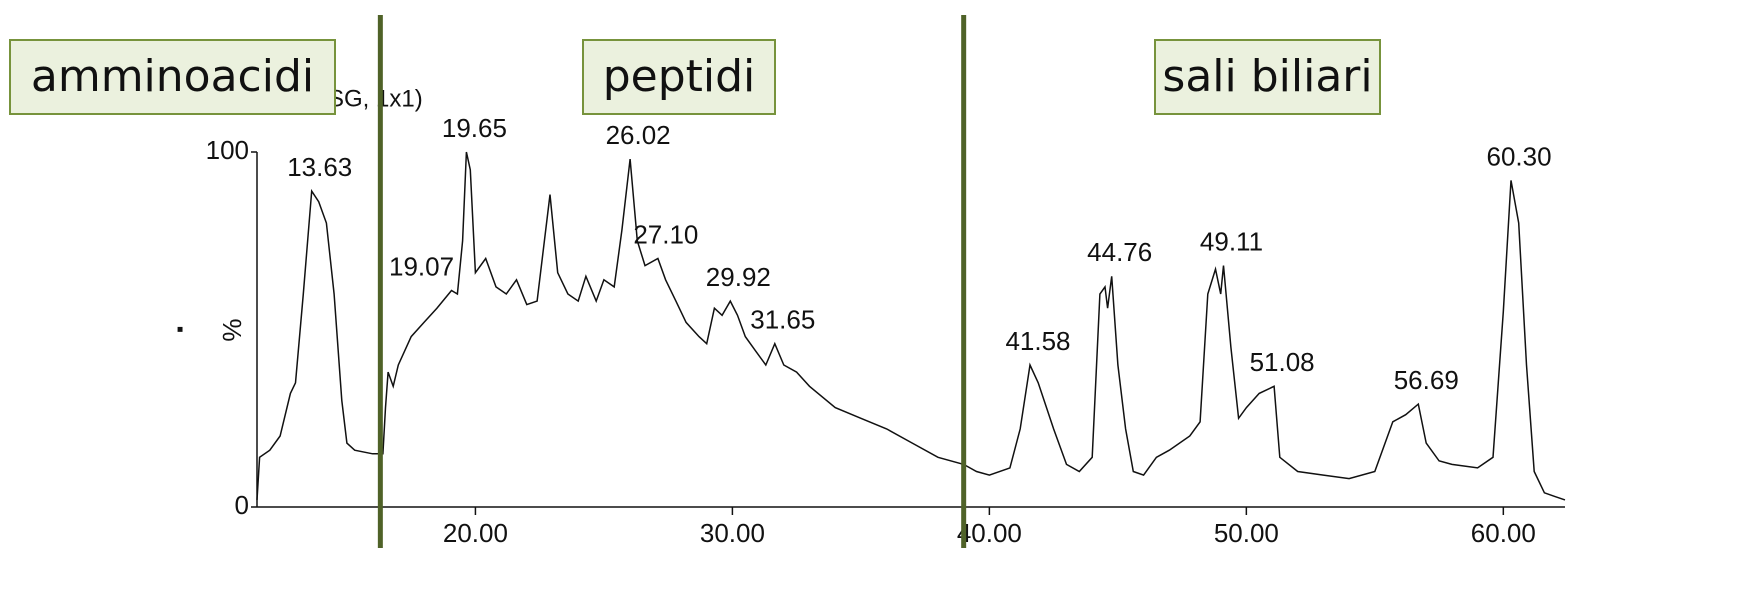  I want to click on marker: ▪, so click(179, 329).